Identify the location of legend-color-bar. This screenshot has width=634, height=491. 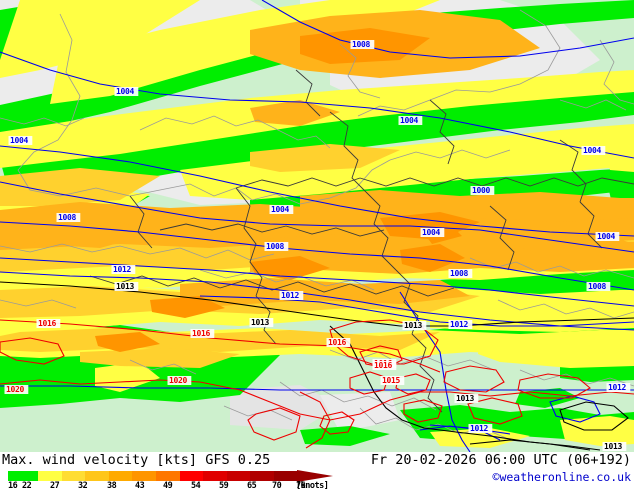
(153, 476).